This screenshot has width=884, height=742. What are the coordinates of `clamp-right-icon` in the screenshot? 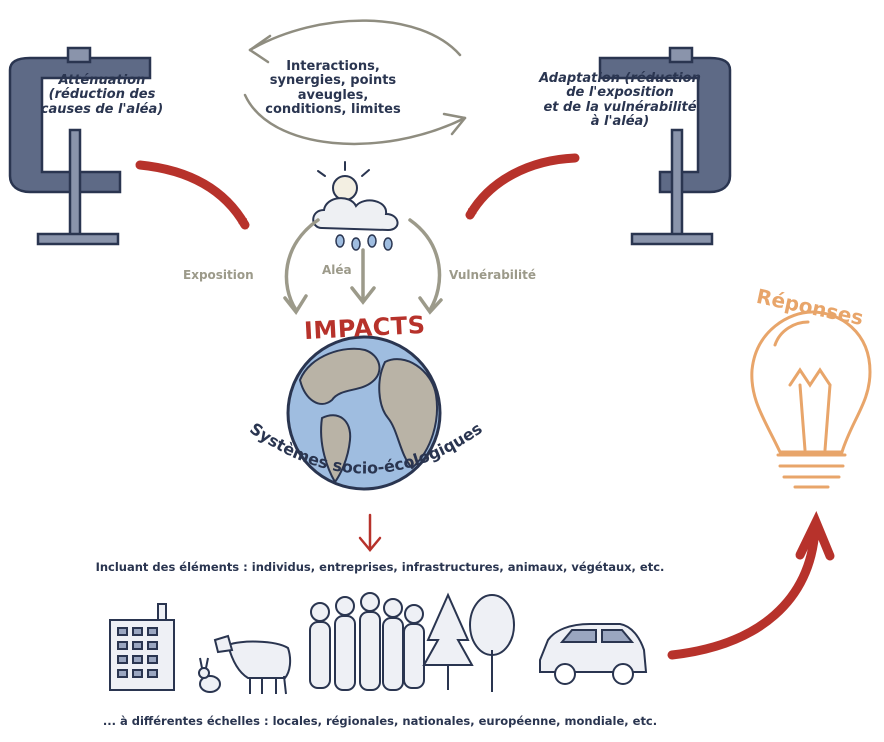 It's located at (665, 146).